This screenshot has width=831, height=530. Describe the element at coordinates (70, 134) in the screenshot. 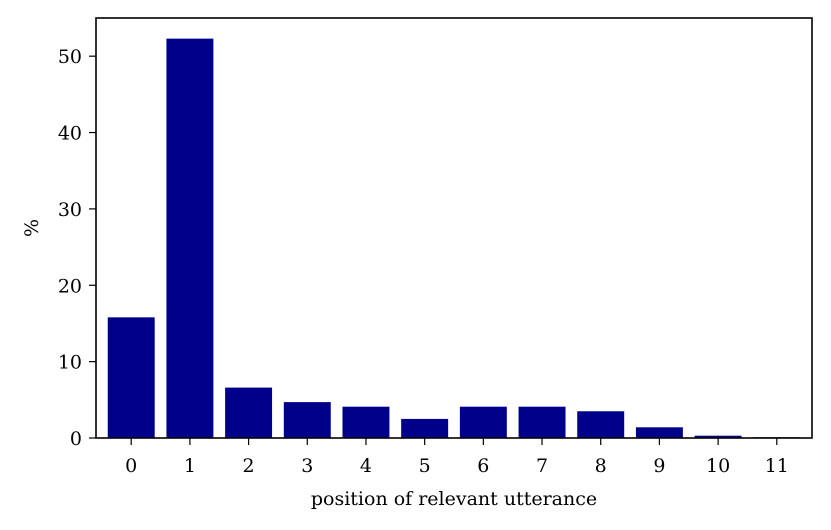

I see `y-tick-label: 40` at that location.